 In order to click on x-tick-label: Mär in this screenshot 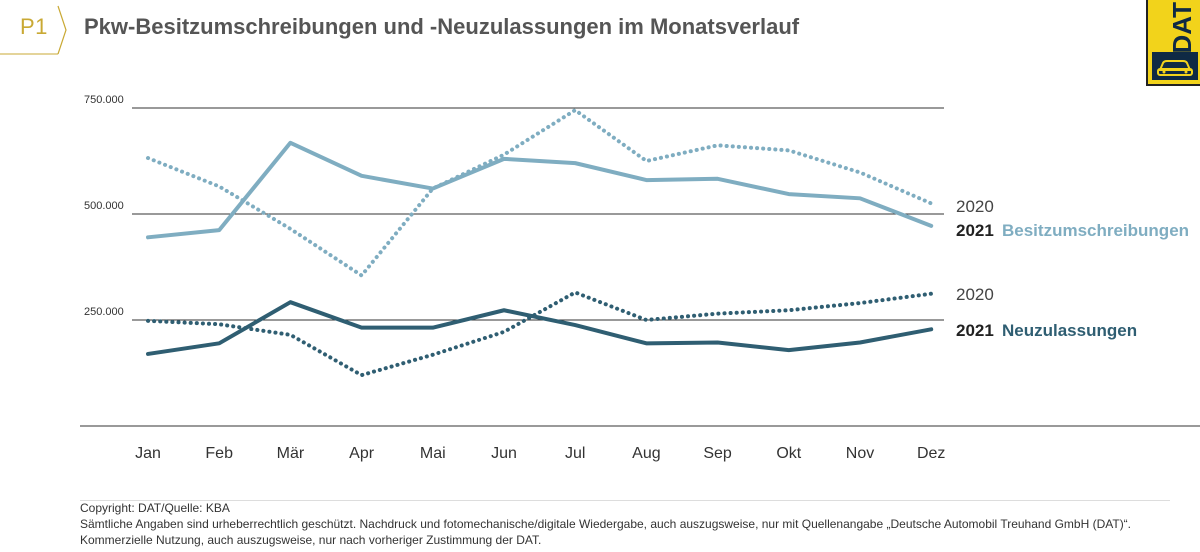, I will do `click(291, 453)`.